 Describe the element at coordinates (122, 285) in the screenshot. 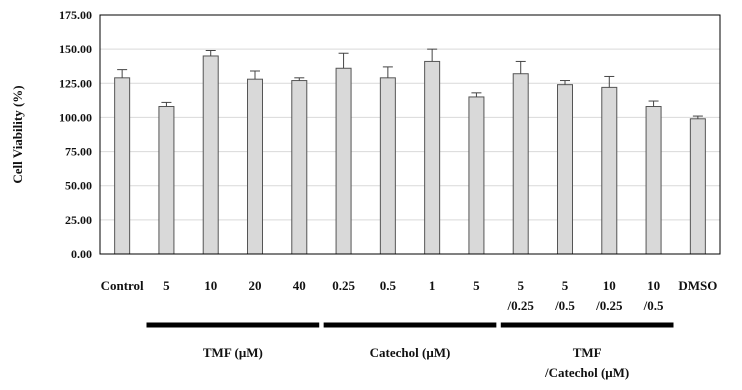

I see `x-category-label: Control` at that location.